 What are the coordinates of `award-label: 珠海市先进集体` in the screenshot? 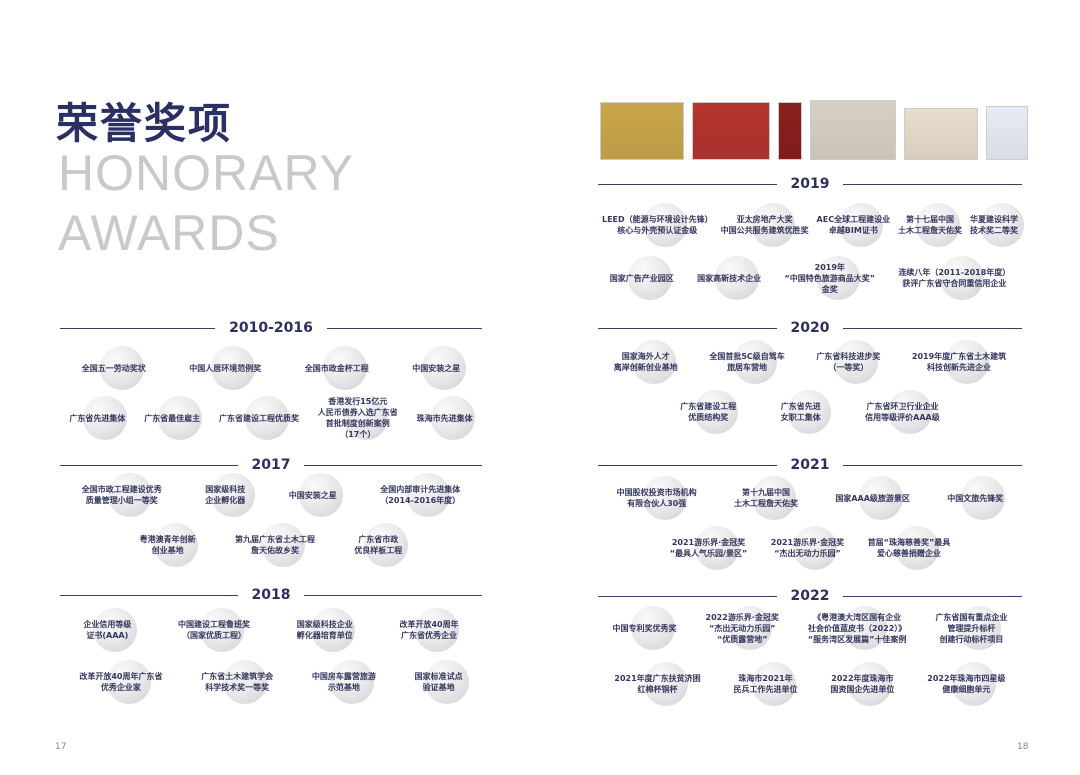 It's located at (444, 418).